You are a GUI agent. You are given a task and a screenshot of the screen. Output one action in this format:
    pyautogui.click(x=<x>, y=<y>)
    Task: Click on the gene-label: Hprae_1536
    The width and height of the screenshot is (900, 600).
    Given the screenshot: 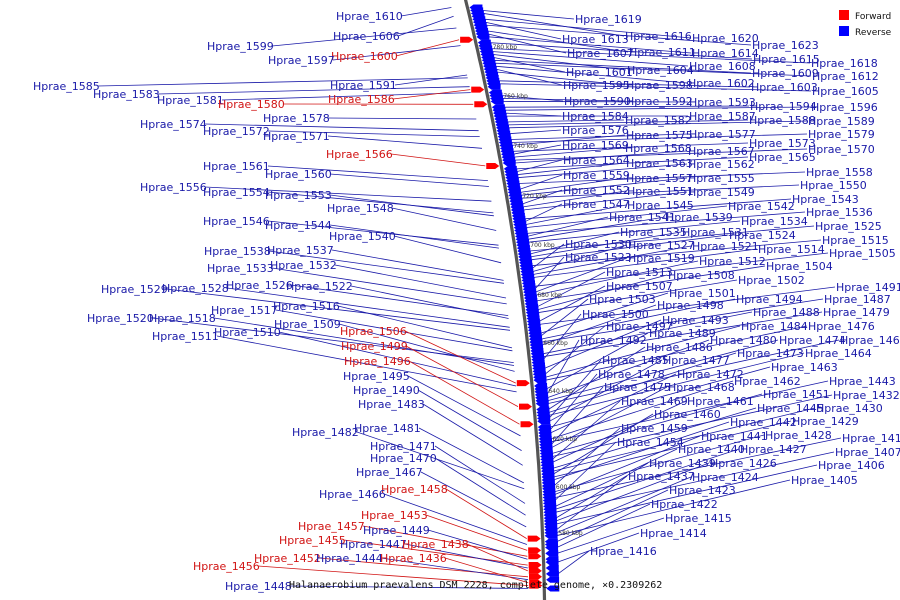 What is the action you would take?
    pyautogui.click(x=839, y=212)
    